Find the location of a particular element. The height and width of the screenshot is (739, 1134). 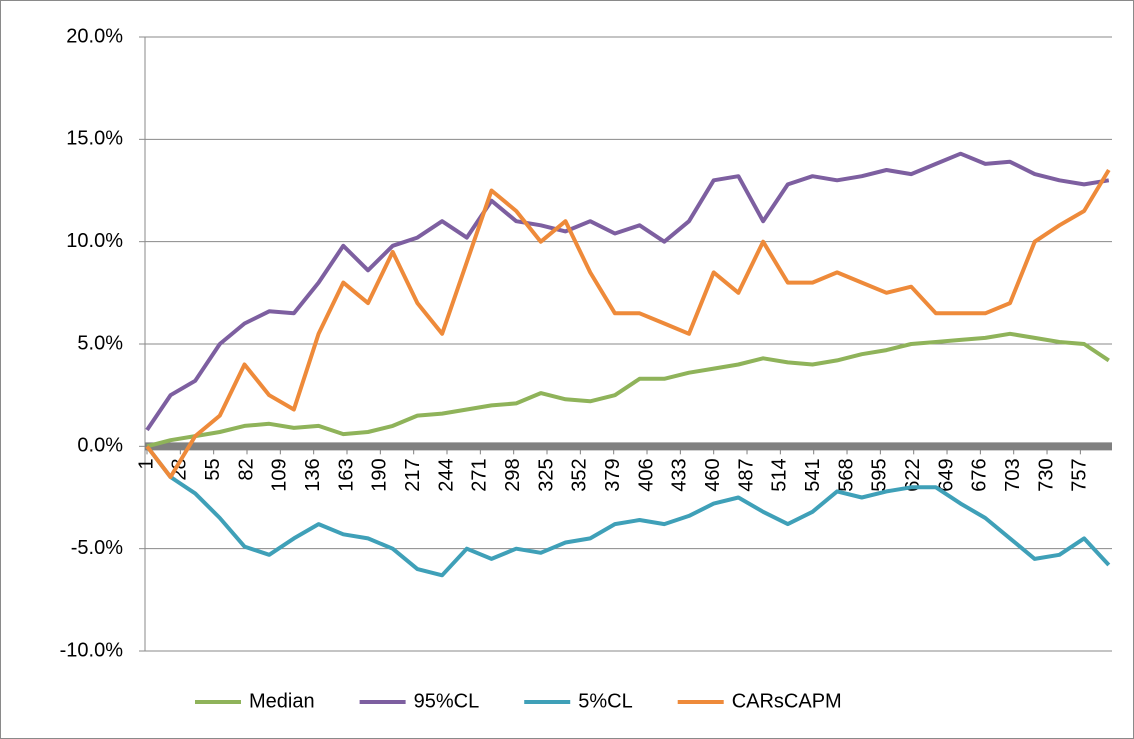

x-tick-label: 1 is located at coordinates (146, 463).